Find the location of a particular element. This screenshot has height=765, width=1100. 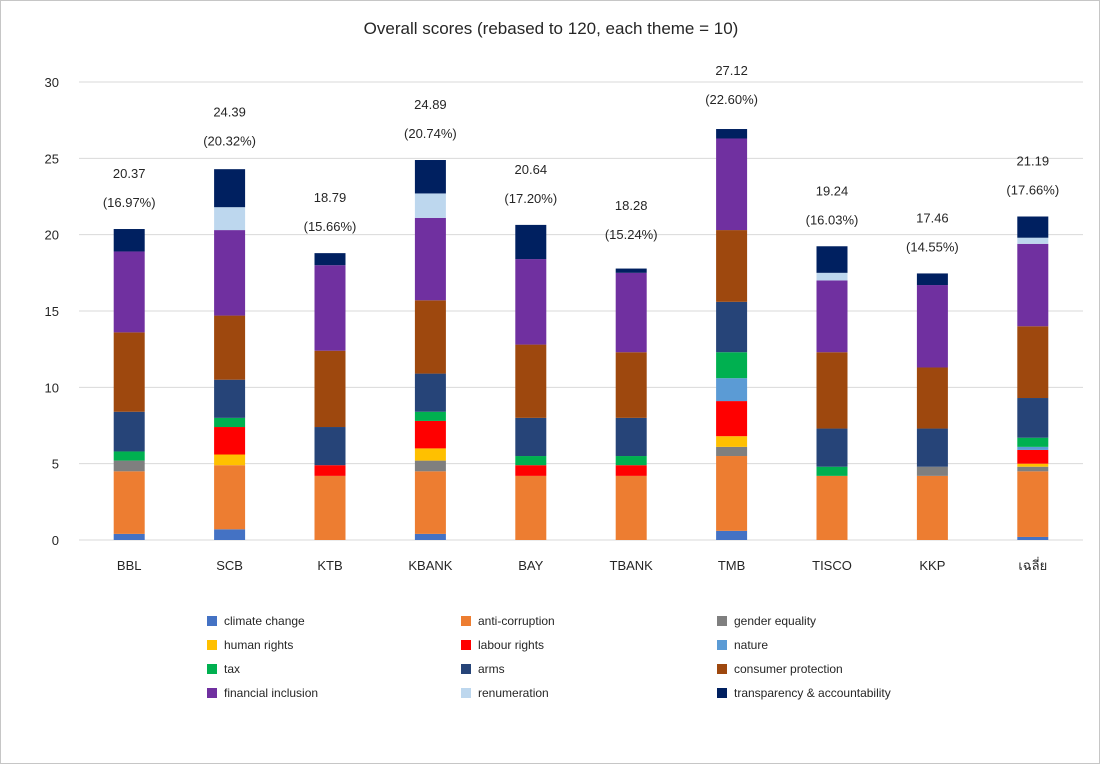

x-tick-label: KKP is located at coordinates (932, 565).